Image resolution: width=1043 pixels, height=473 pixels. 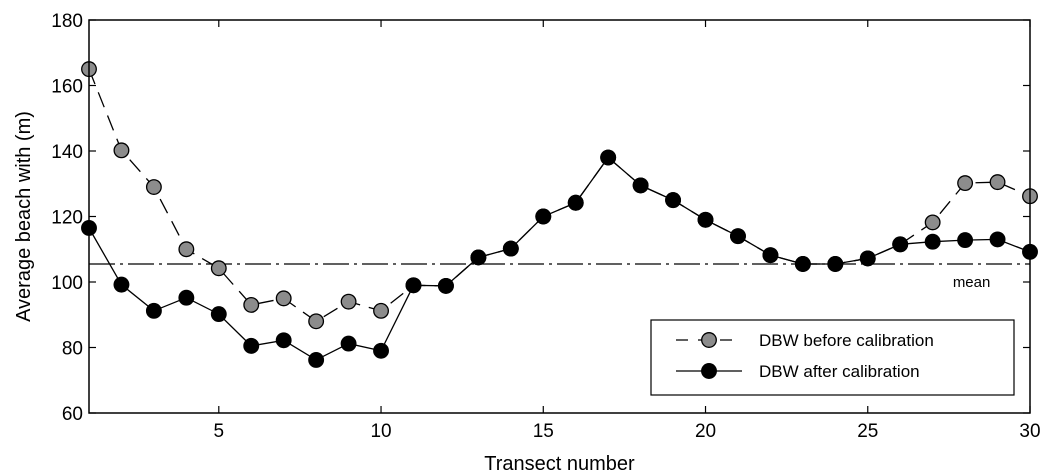 I want to click on x-axis-label: Transect number, so click(x=559, y=463).